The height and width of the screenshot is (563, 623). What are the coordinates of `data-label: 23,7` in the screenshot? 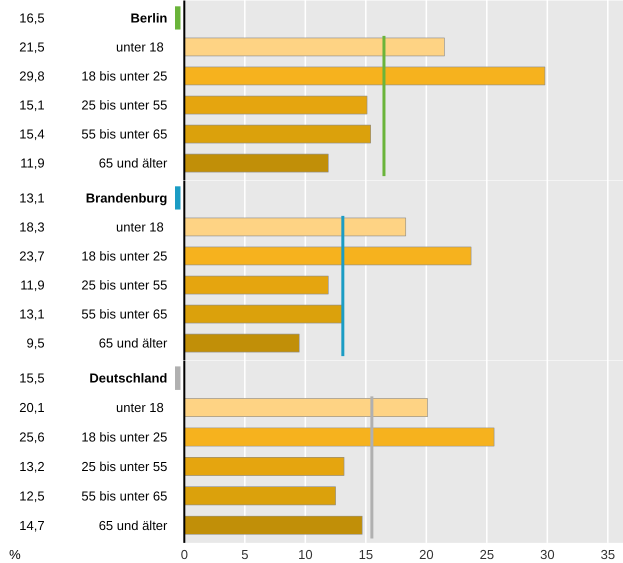 It's located at (32, 256).